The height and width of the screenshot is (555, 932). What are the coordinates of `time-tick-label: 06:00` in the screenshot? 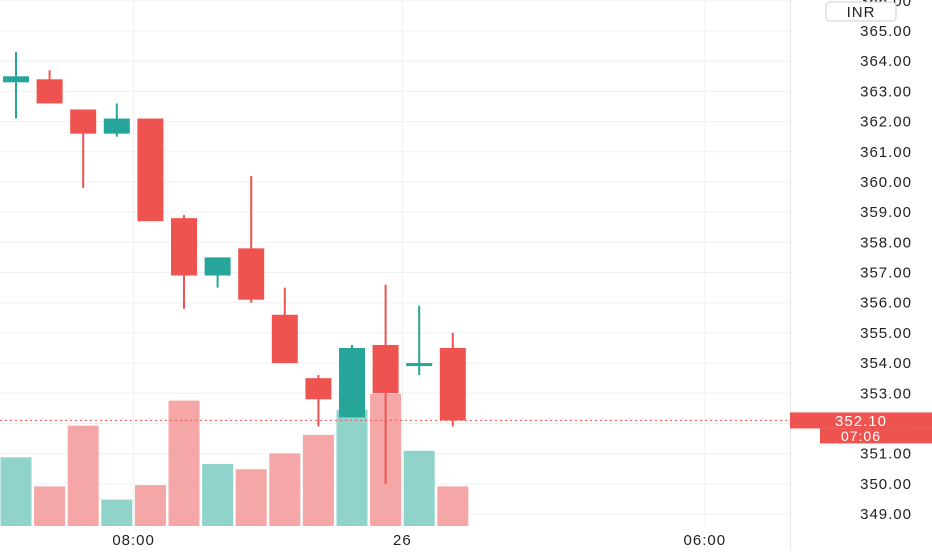 It's located at (705, 540).